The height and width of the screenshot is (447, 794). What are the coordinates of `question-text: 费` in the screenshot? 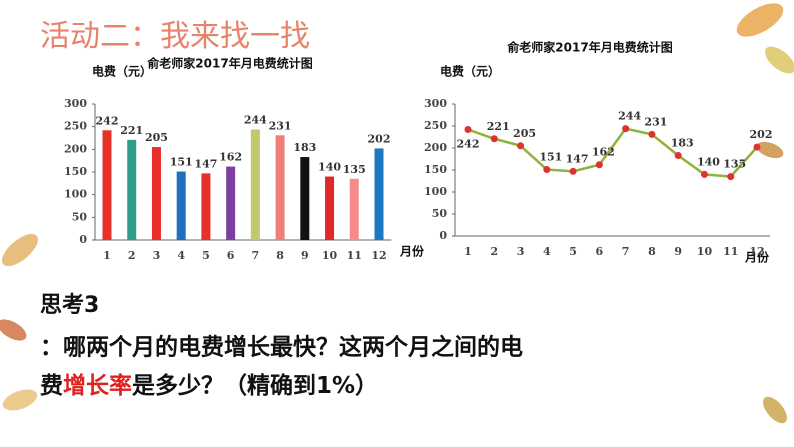 It's located at (51, 386).